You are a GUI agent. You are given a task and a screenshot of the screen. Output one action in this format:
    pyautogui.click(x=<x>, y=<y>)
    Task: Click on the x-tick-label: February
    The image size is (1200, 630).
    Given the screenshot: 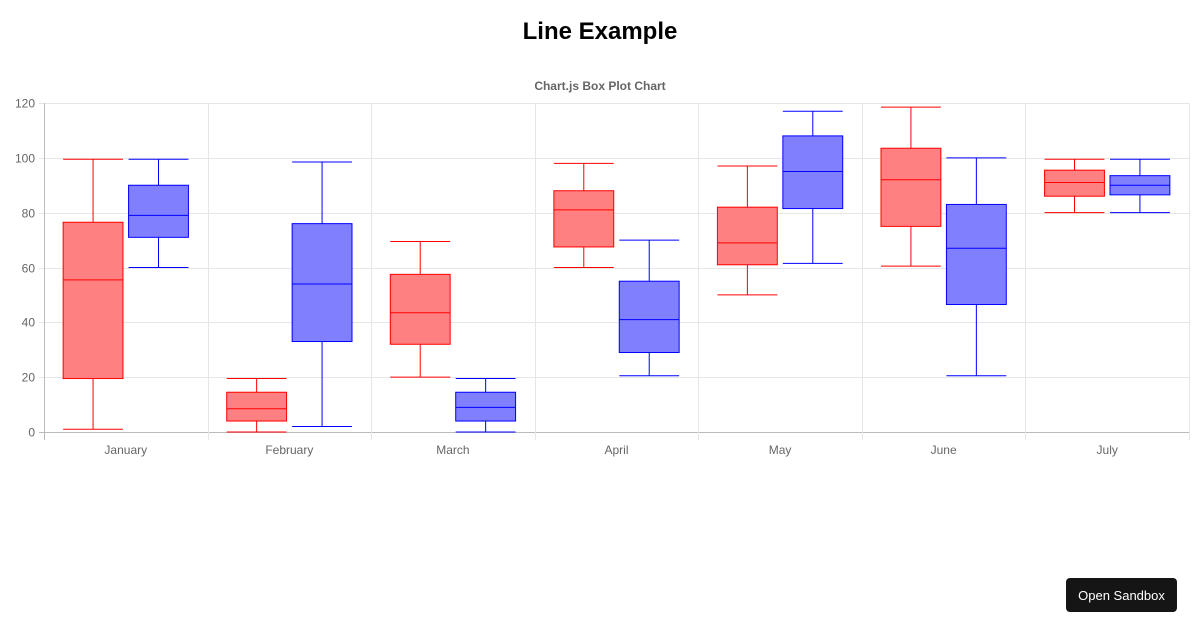 What is the action you would take?
    pyautogui.click(x=289, y=450)
    